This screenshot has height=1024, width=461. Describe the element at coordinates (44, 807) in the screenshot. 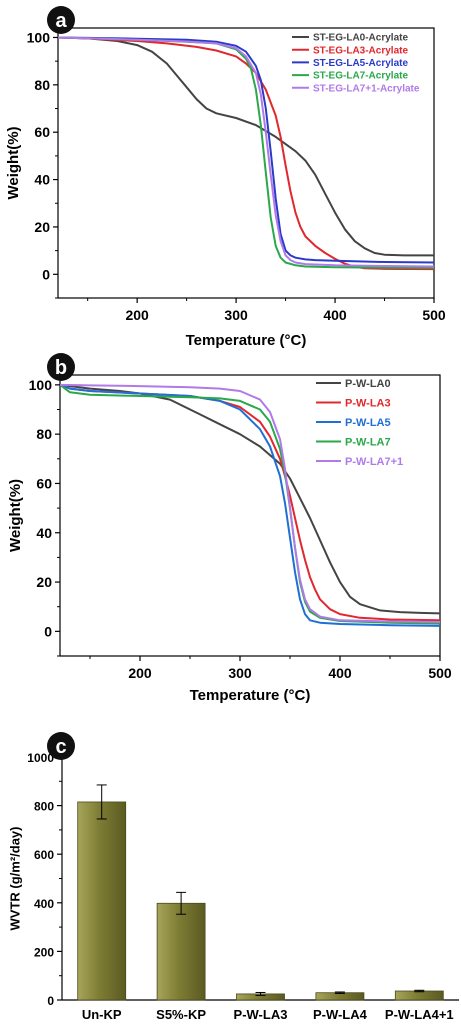

I see `y-tick-label: 800` at that location.